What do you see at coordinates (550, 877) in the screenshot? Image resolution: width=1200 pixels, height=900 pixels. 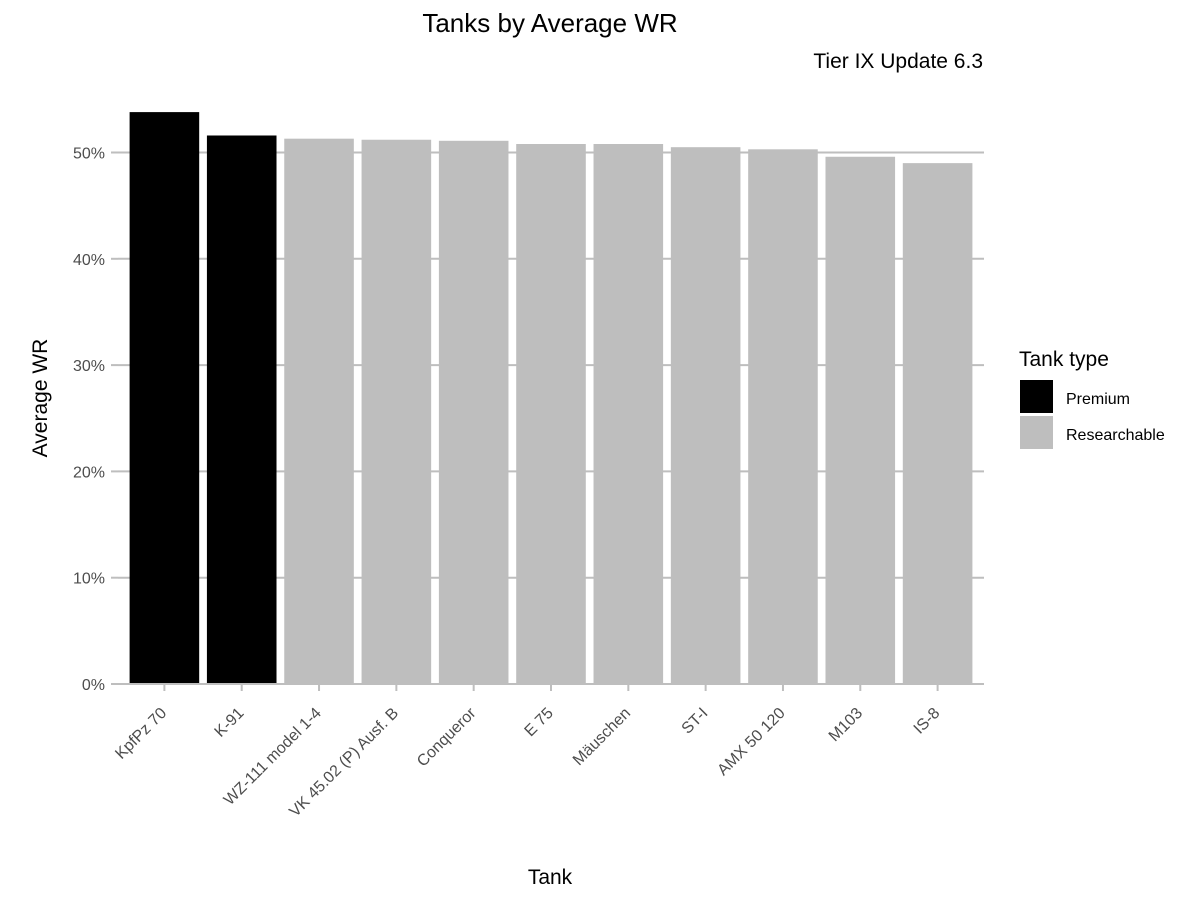 I see `x-axis-title: Tank` at bounding box center [550, 877].